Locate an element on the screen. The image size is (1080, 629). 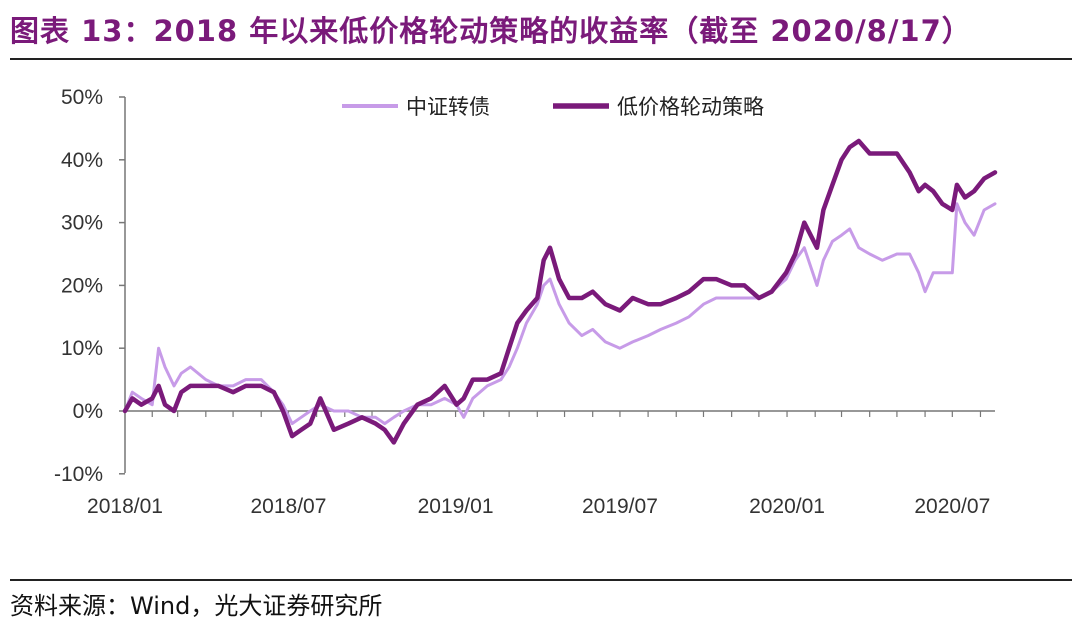
legend-label-2: 低价格轮动策略 is located at coordinates (690, 107).